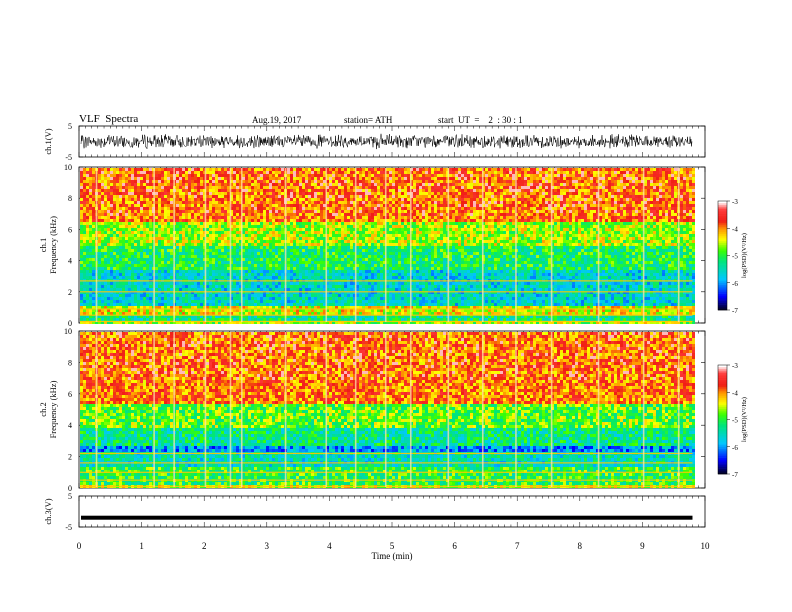 The height and width of the screenshot is (612, 792). I want to click on ch1-spectrogram-ytick-8: 8, so click(70, 198).